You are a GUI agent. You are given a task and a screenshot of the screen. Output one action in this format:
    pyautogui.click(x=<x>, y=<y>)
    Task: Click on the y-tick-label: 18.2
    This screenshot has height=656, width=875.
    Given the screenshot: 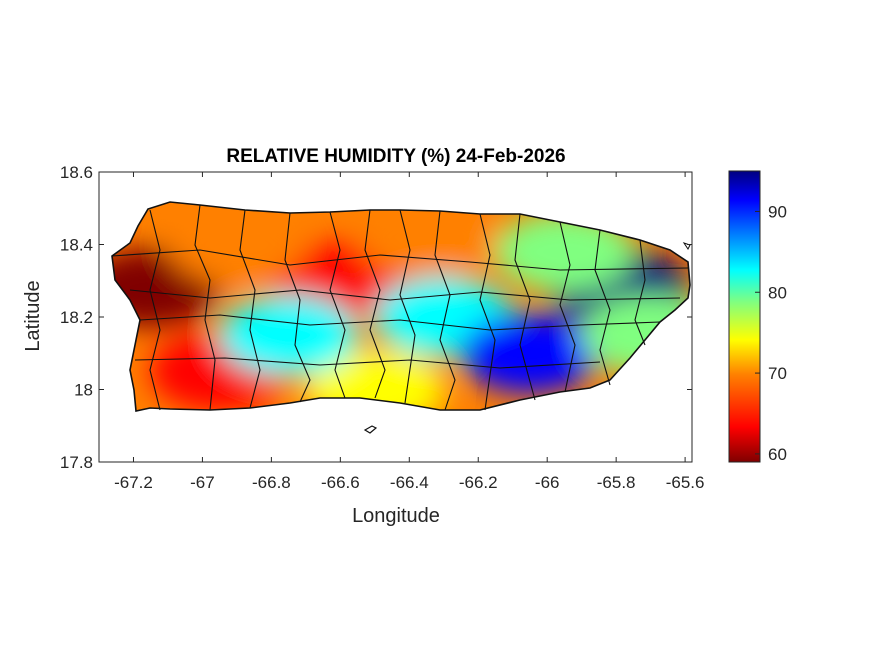 What is the action you would take?
    pyautogui.click(x=76, y=317)
    